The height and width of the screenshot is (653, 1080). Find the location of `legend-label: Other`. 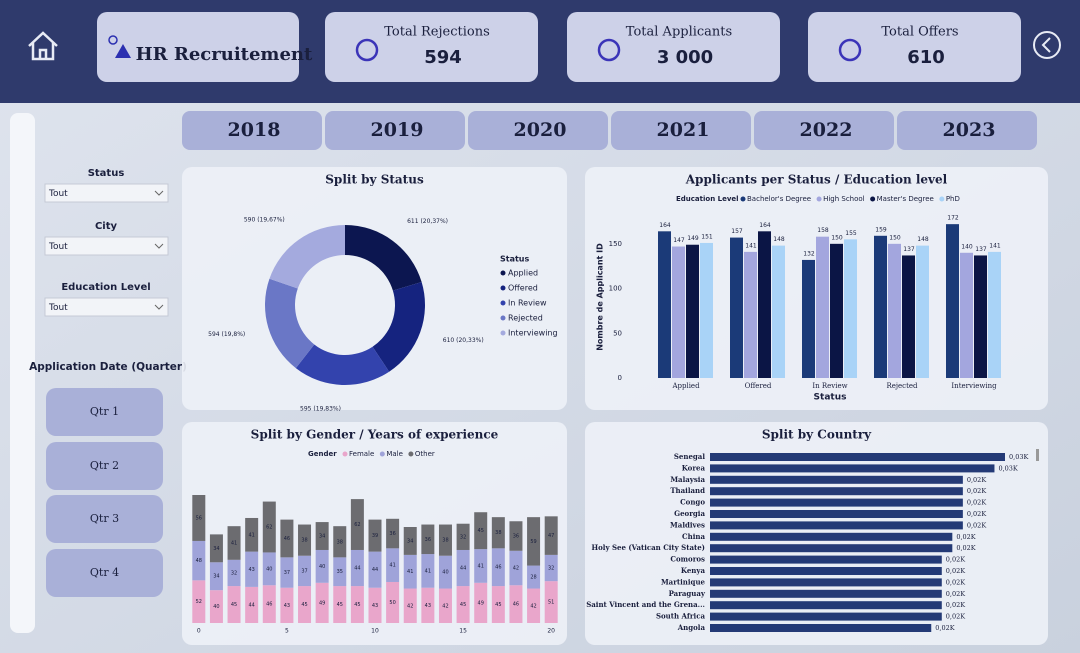

legend-label: Other is located at coordinates (425, 454).